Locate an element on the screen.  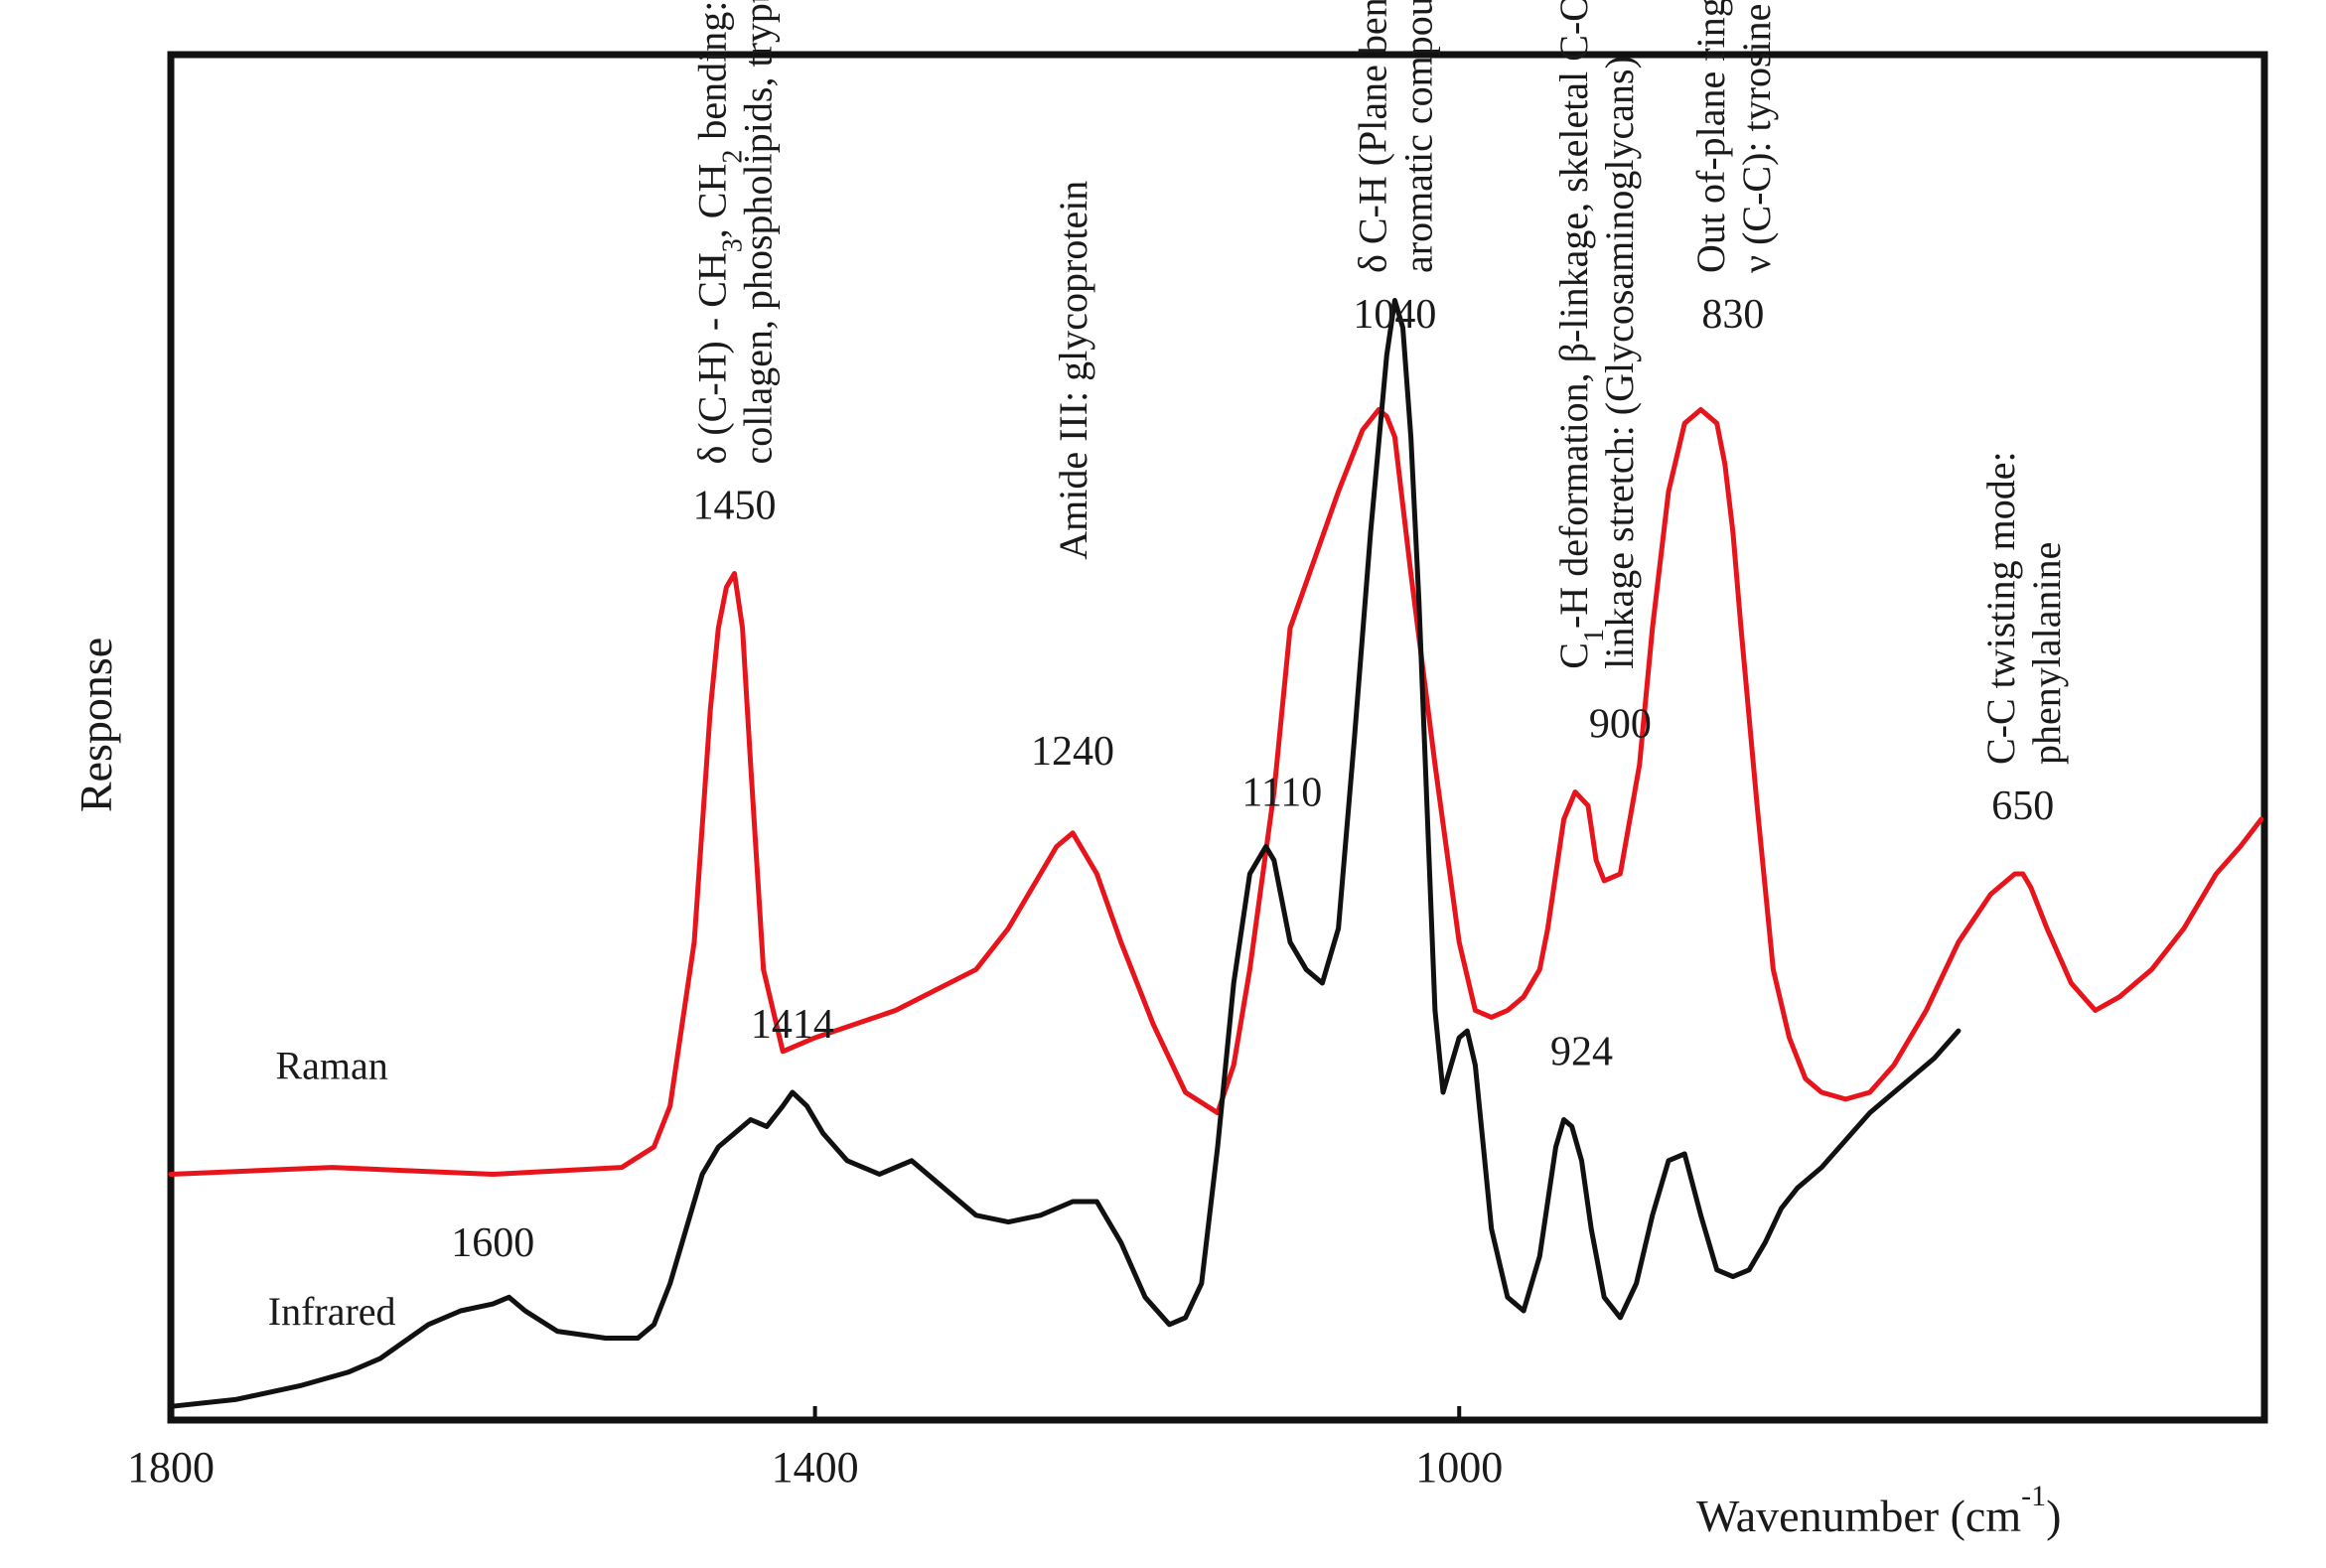
band-annotation-amide-iii: Amide III: glycoprotein is located at coordinates (1073, 370).